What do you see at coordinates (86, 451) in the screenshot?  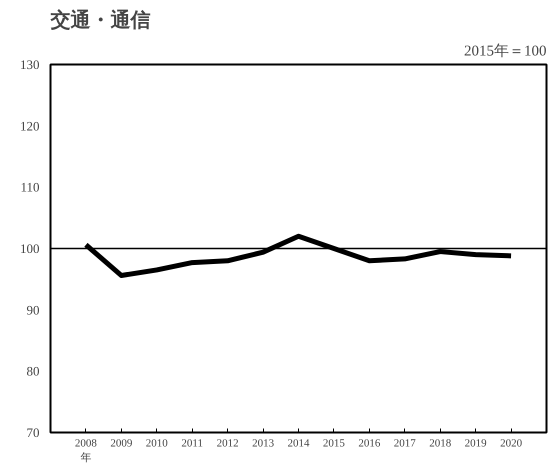 I see `x-tick-label: 2008 年` at bounding box center [86, 451].